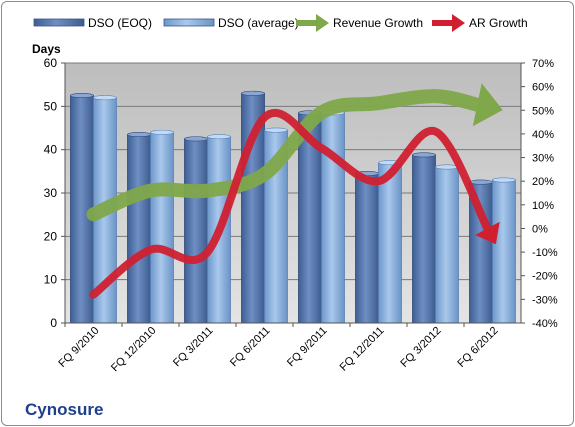 The image size is (575, 427). I want to click on legend-label-dso-eoq: DSO (EOQ), so click(120, 23).